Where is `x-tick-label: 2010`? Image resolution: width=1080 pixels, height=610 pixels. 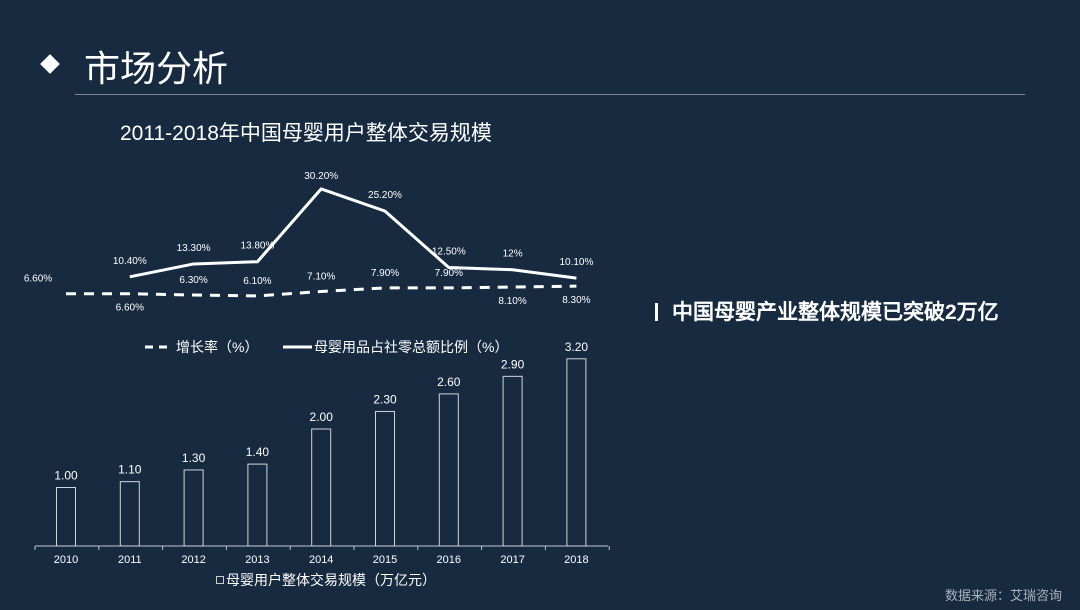
x-tick-label: 2010 is located at coordinates (66, 560).